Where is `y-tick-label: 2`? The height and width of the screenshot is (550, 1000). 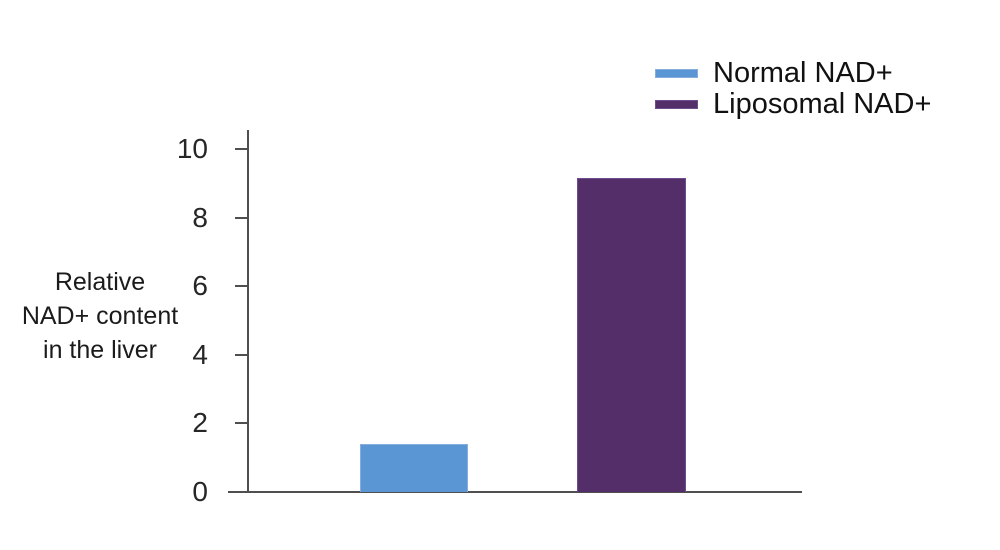
y-tick-label: 2 is located at coordinates (200, 423).